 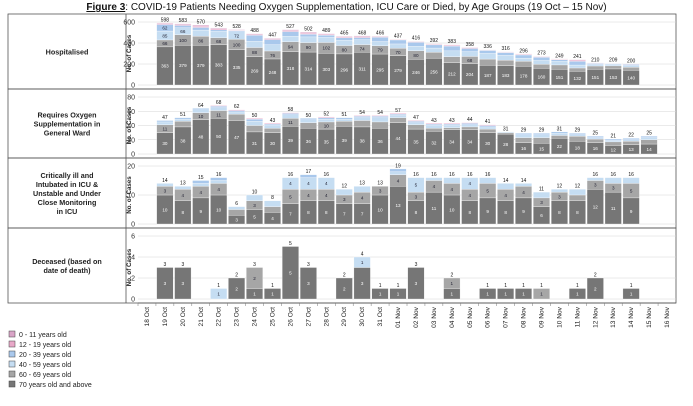 What do you see at coordinates (363, 140) in the screenshot?
I see `segment-label-oxygen: 38` at bounding box center [363, 140].